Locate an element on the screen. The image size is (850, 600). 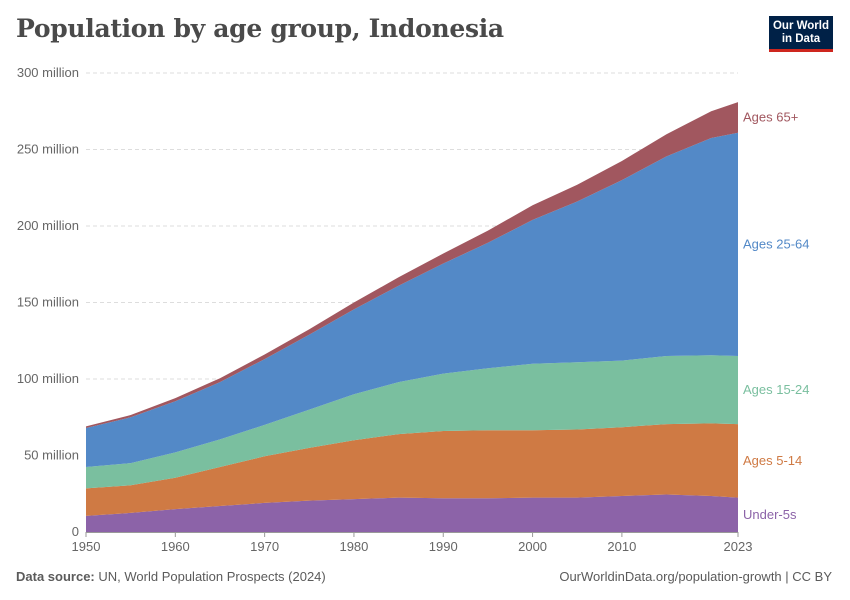
owid-logo: Our World in Data is located at coordinates (801, 34).